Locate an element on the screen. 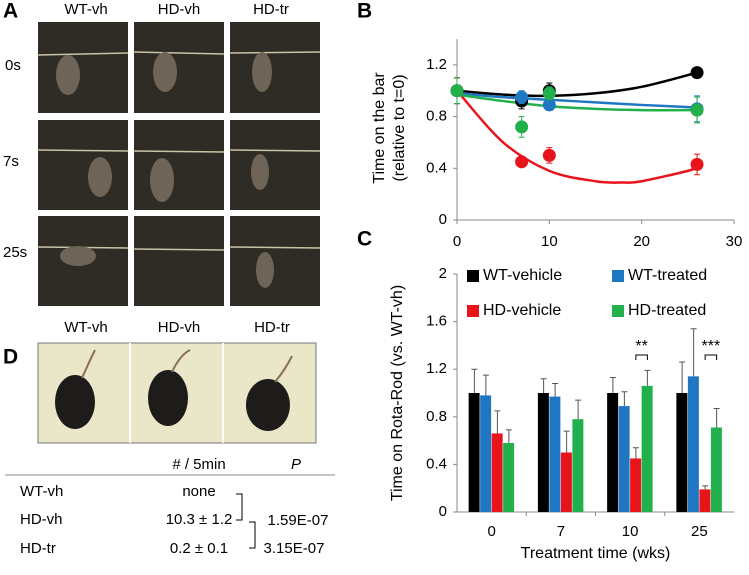 This screenshot has width=749, height=575. annotation: *** is located at coordinates (711, 346).